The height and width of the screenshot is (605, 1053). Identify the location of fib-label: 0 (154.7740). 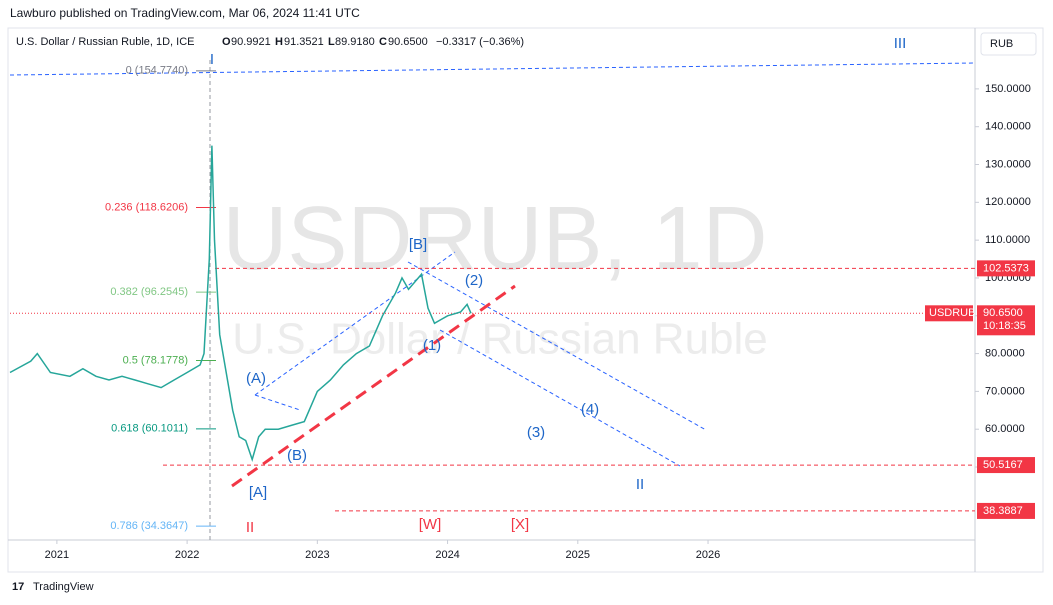
(157, 71).